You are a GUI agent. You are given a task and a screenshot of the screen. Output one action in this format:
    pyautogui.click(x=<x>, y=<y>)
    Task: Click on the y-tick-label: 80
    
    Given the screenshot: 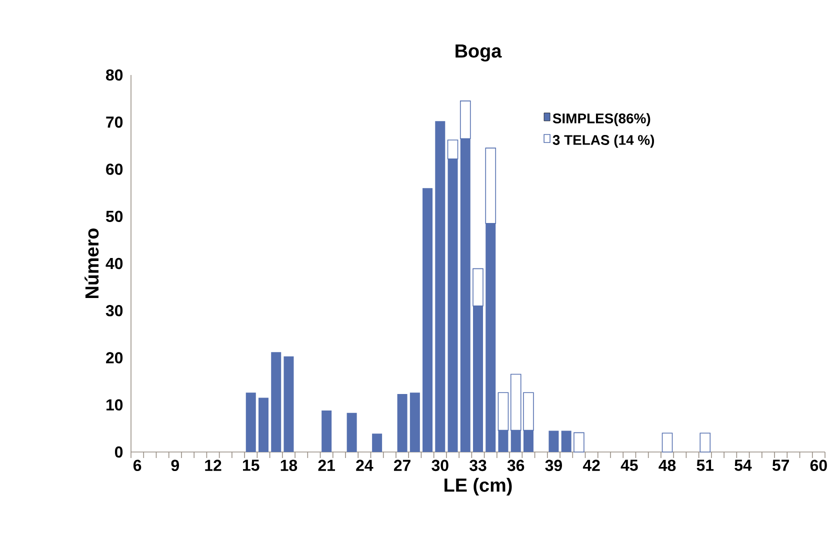 What is the action you would take?
    pyautogui.click(x=114, y=75)
    